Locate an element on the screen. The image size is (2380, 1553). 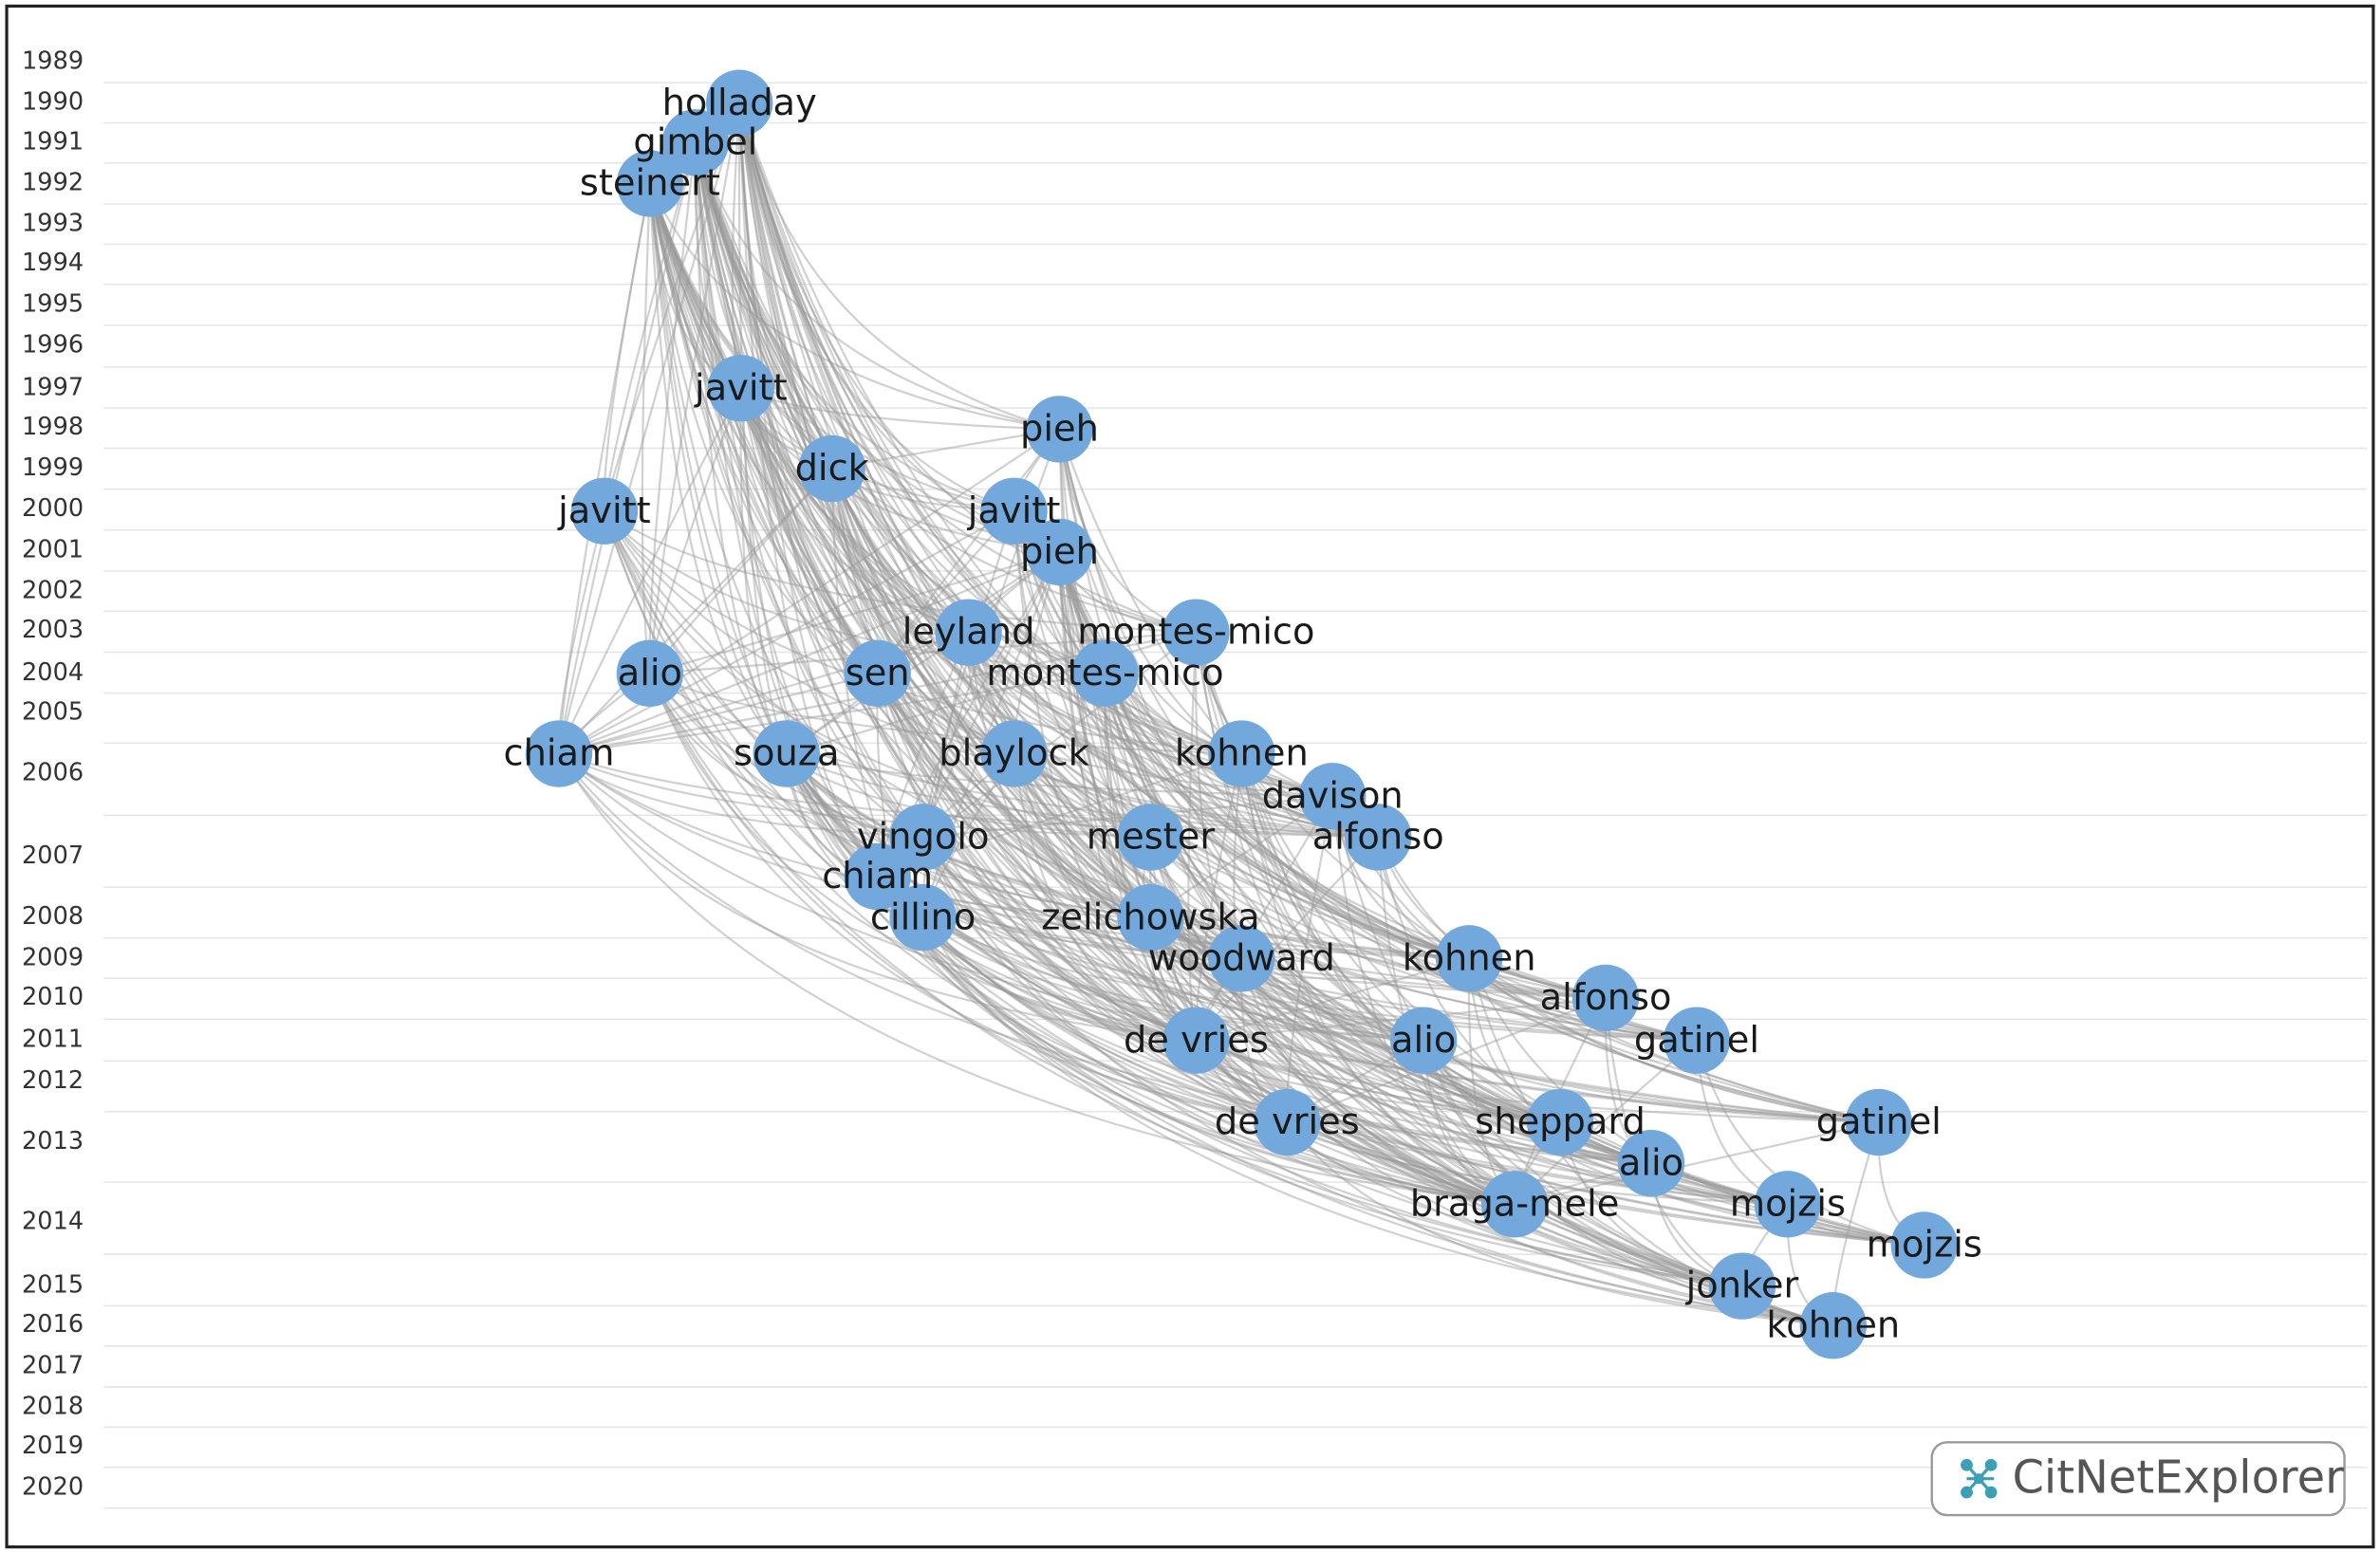
logo: CitNetExplorer is located at coordinates (2138, 1479).